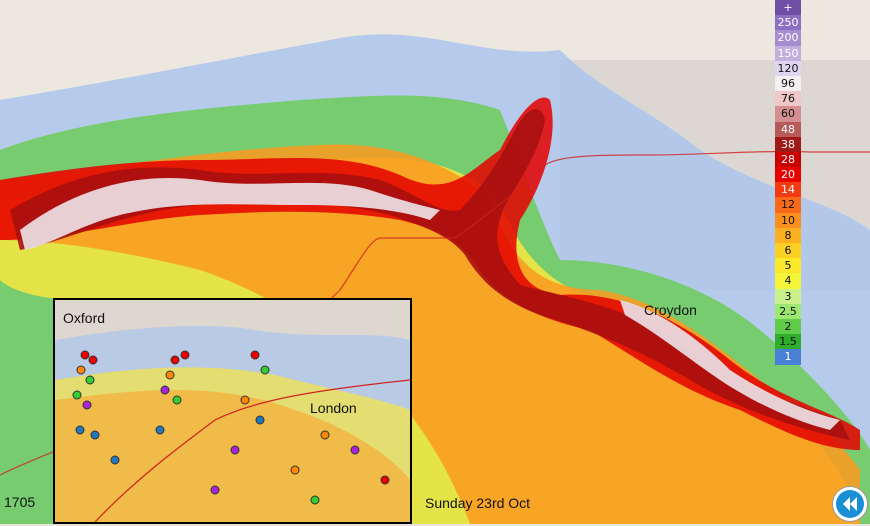 This screenshot has height=526, width=870. I want to click on legend-item: 2, so click(788, 326).